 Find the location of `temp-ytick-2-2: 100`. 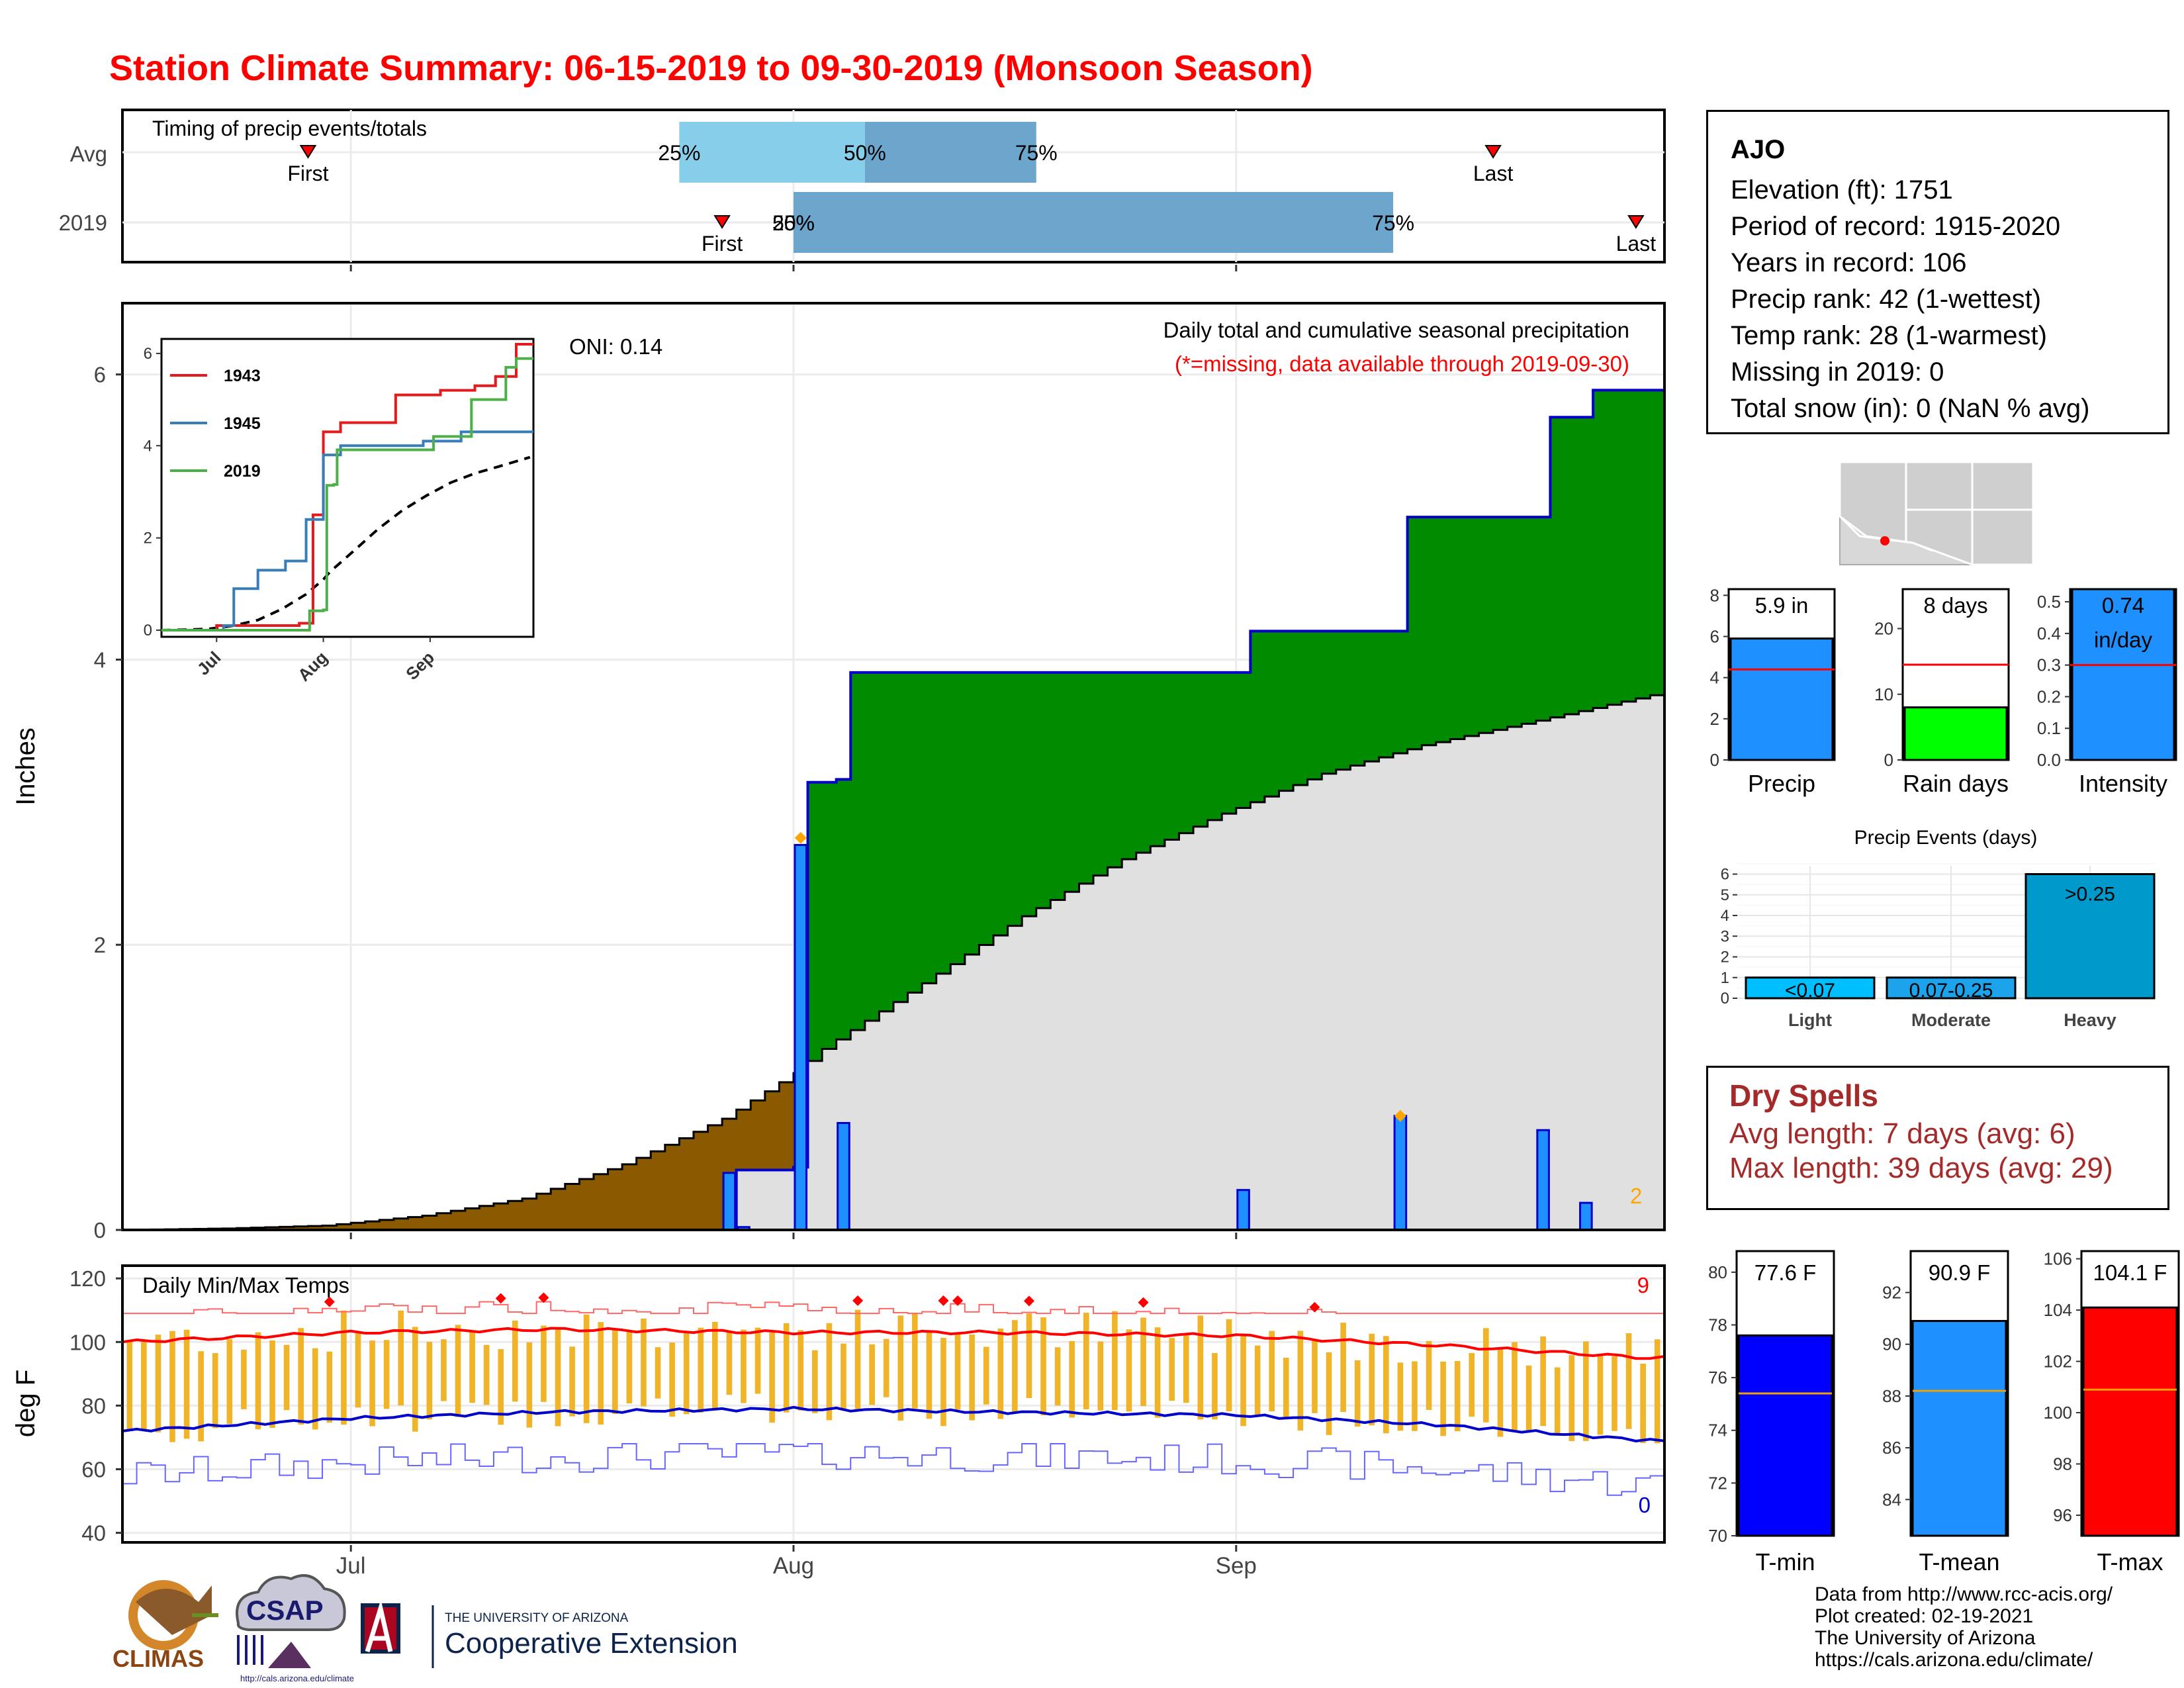

temp-ytick-2-2: 100 is located at coordinates (2058, 1413).